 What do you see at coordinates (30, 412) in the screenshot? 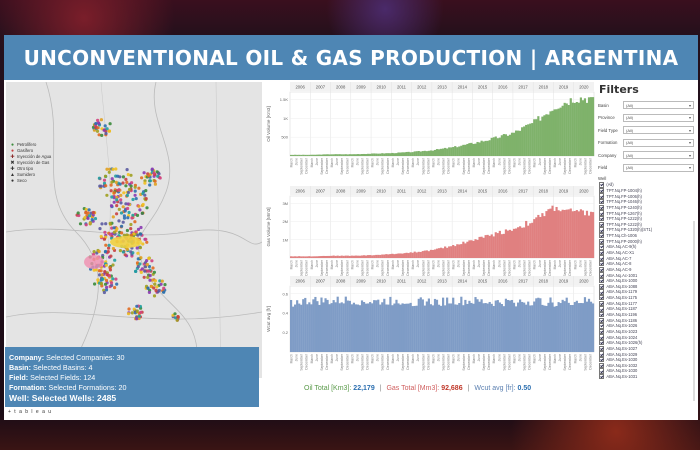
I see `tableau-logo: + t a b l e a u` at bounding box center [30, 412].